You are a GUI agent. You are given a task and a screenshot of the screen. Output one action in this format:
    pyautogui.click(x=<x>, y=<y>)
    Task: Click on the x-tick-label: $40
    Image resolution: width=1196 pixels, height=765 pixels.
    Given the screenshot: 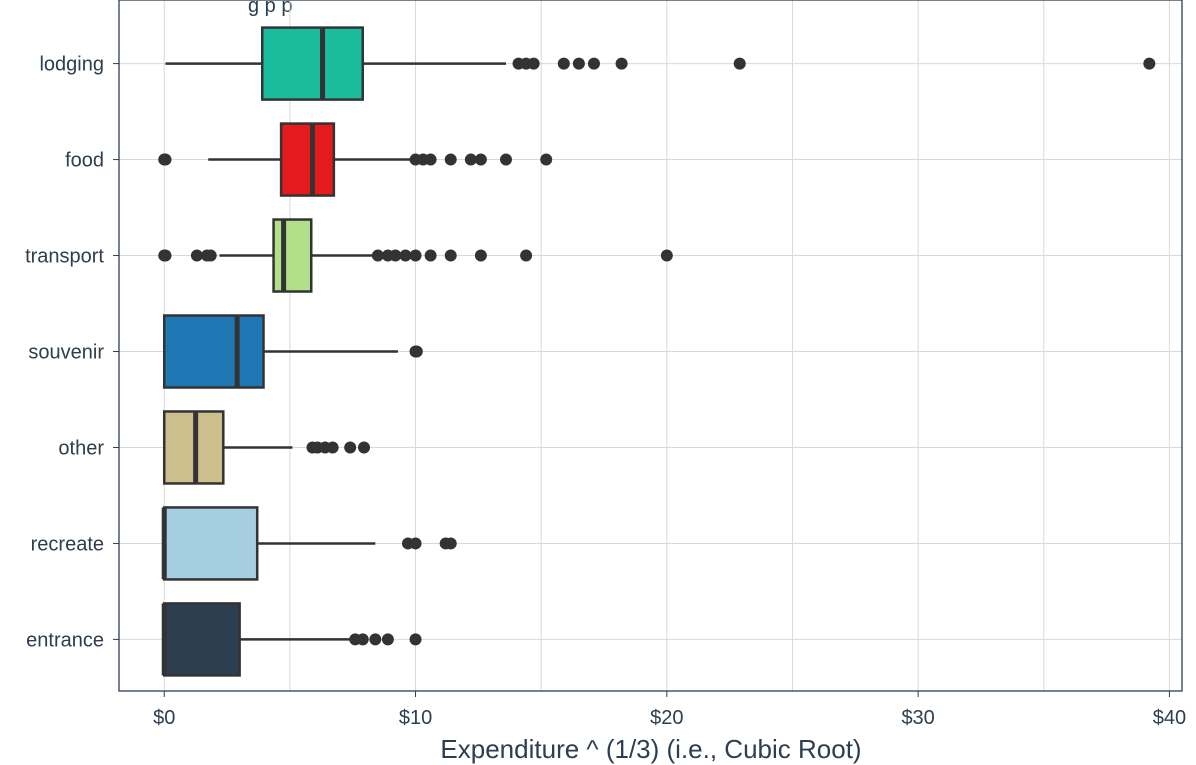 What is the action you would take?
    pyautogui.click(x=1169, y=718)
    